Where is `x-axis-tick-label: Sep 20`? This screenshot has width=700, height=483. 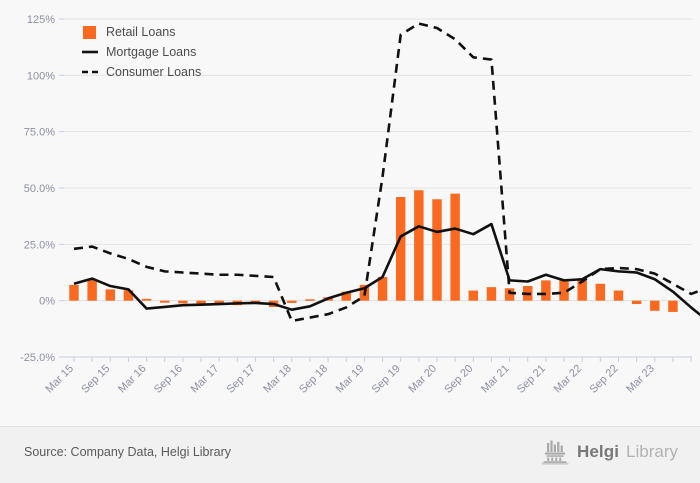 x-axis-tick-label: Sep 20 is located at coordinates (458, 379).